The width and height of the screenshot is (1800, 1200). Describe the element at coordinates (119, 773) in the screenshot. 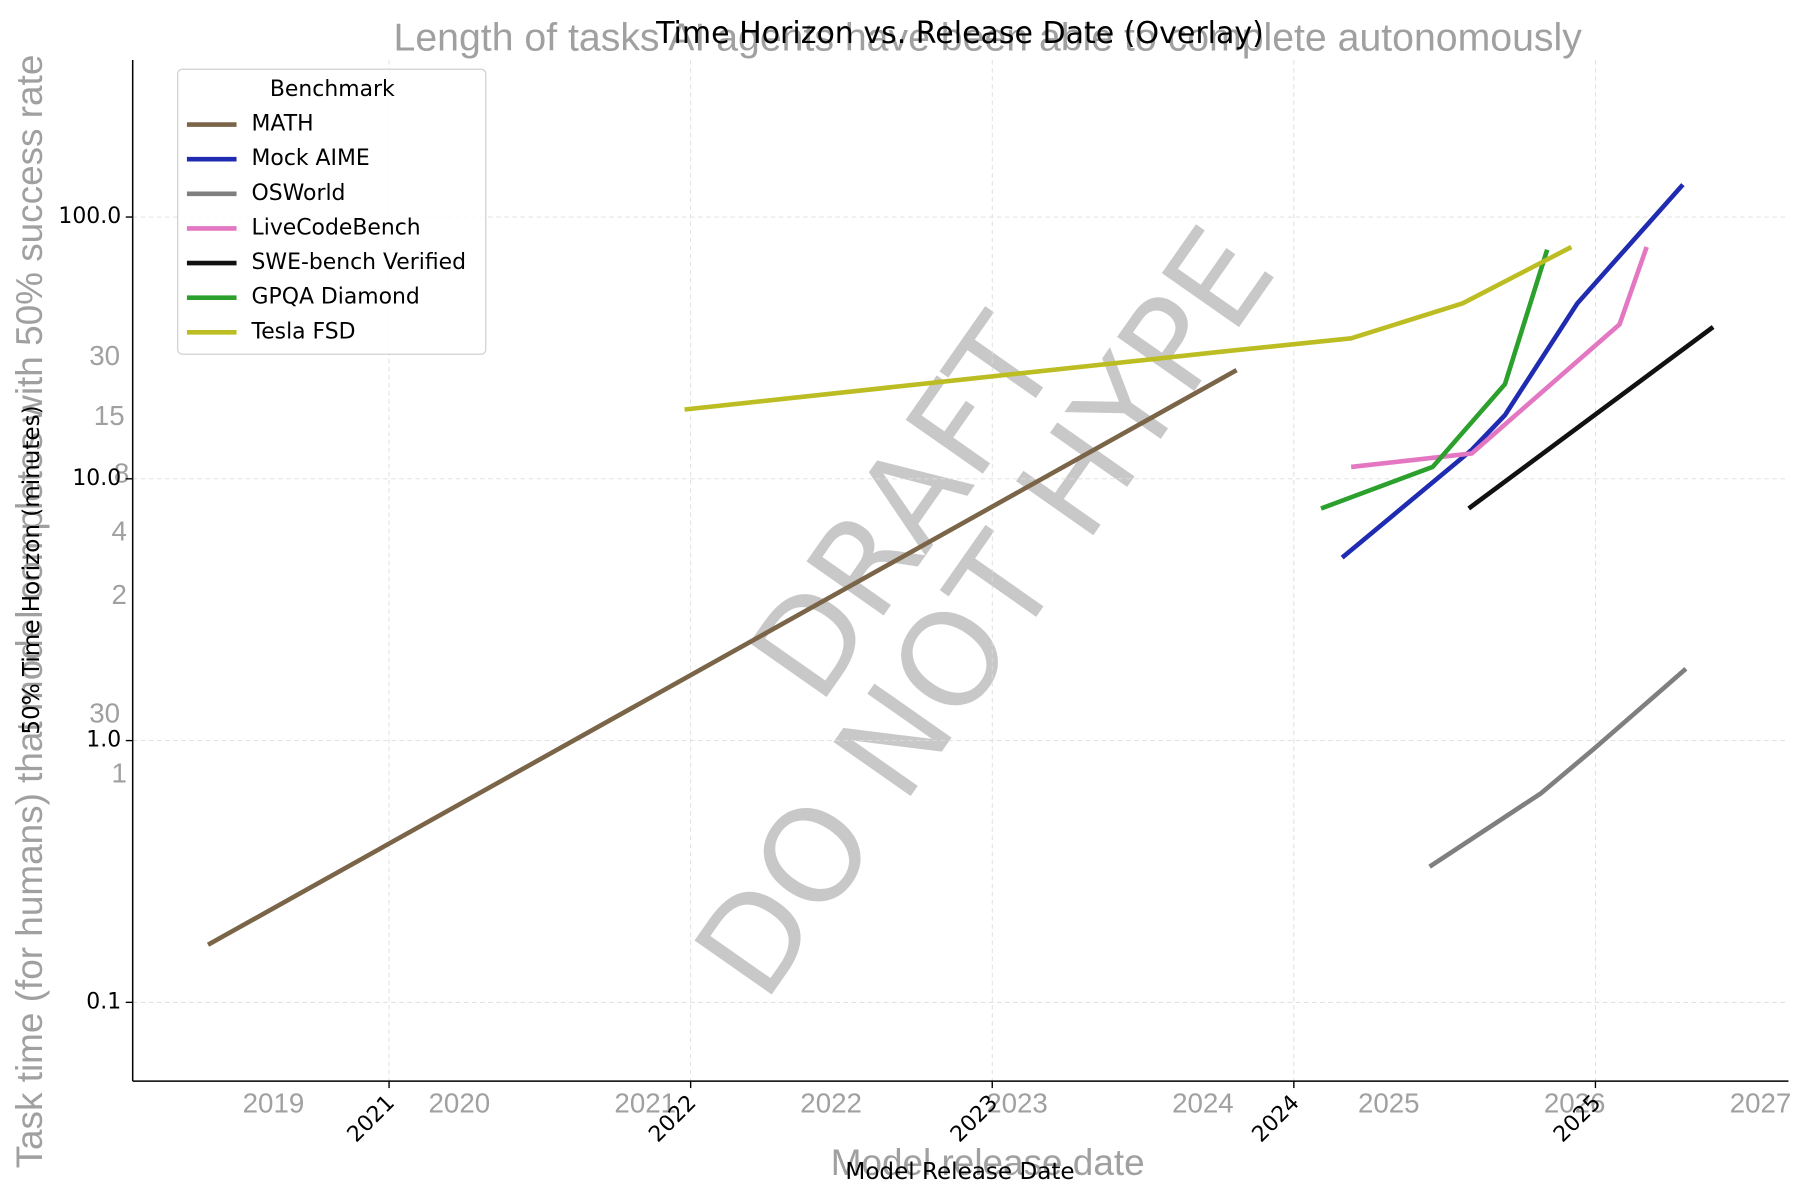

I see `background-y-tick: 1` at that location.